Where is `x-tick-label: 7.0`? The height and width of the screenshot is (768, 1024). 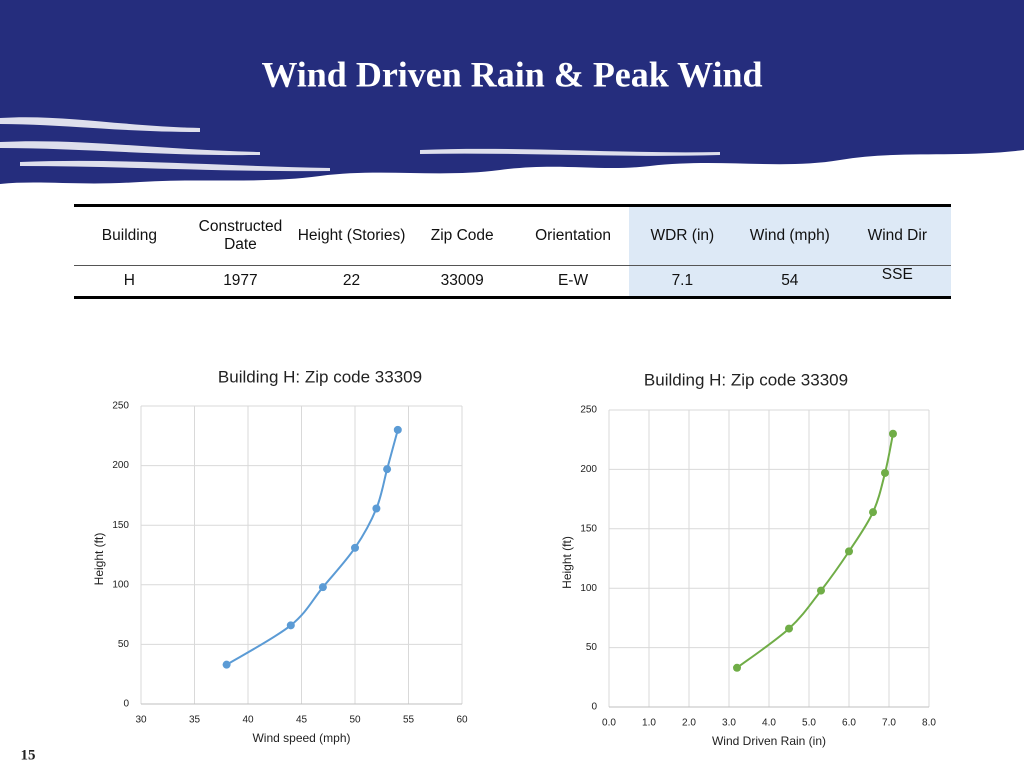 x-tick-label: 7.0 is located at coordinates (889, 723).